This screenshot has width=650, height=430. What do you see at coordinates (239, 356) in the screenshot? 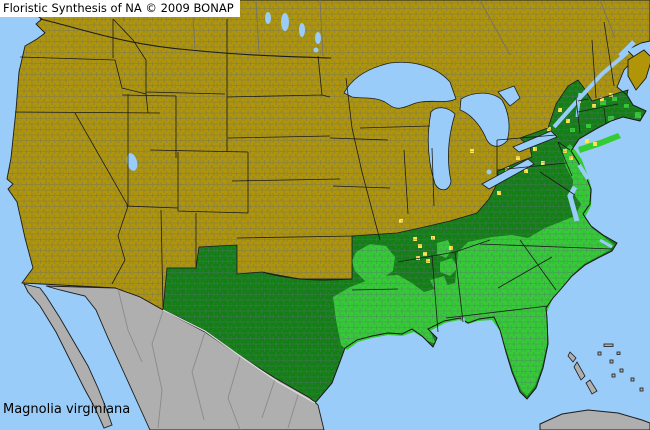
I see `rio-grande-border` at bounding box center [239, 356].